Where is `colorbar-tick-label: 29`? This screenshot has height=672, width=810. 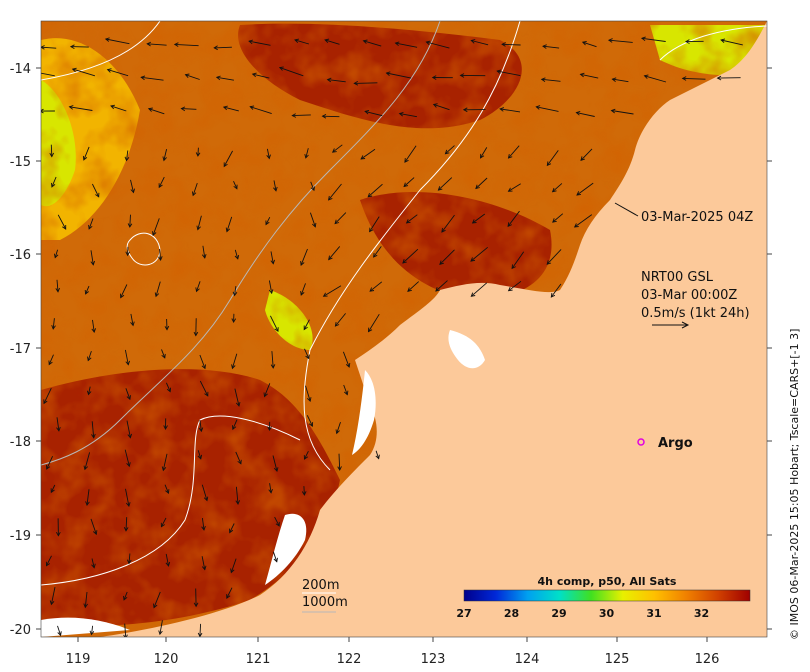
colorbar-tick-label: 29 is located at coordinates (558, 613).